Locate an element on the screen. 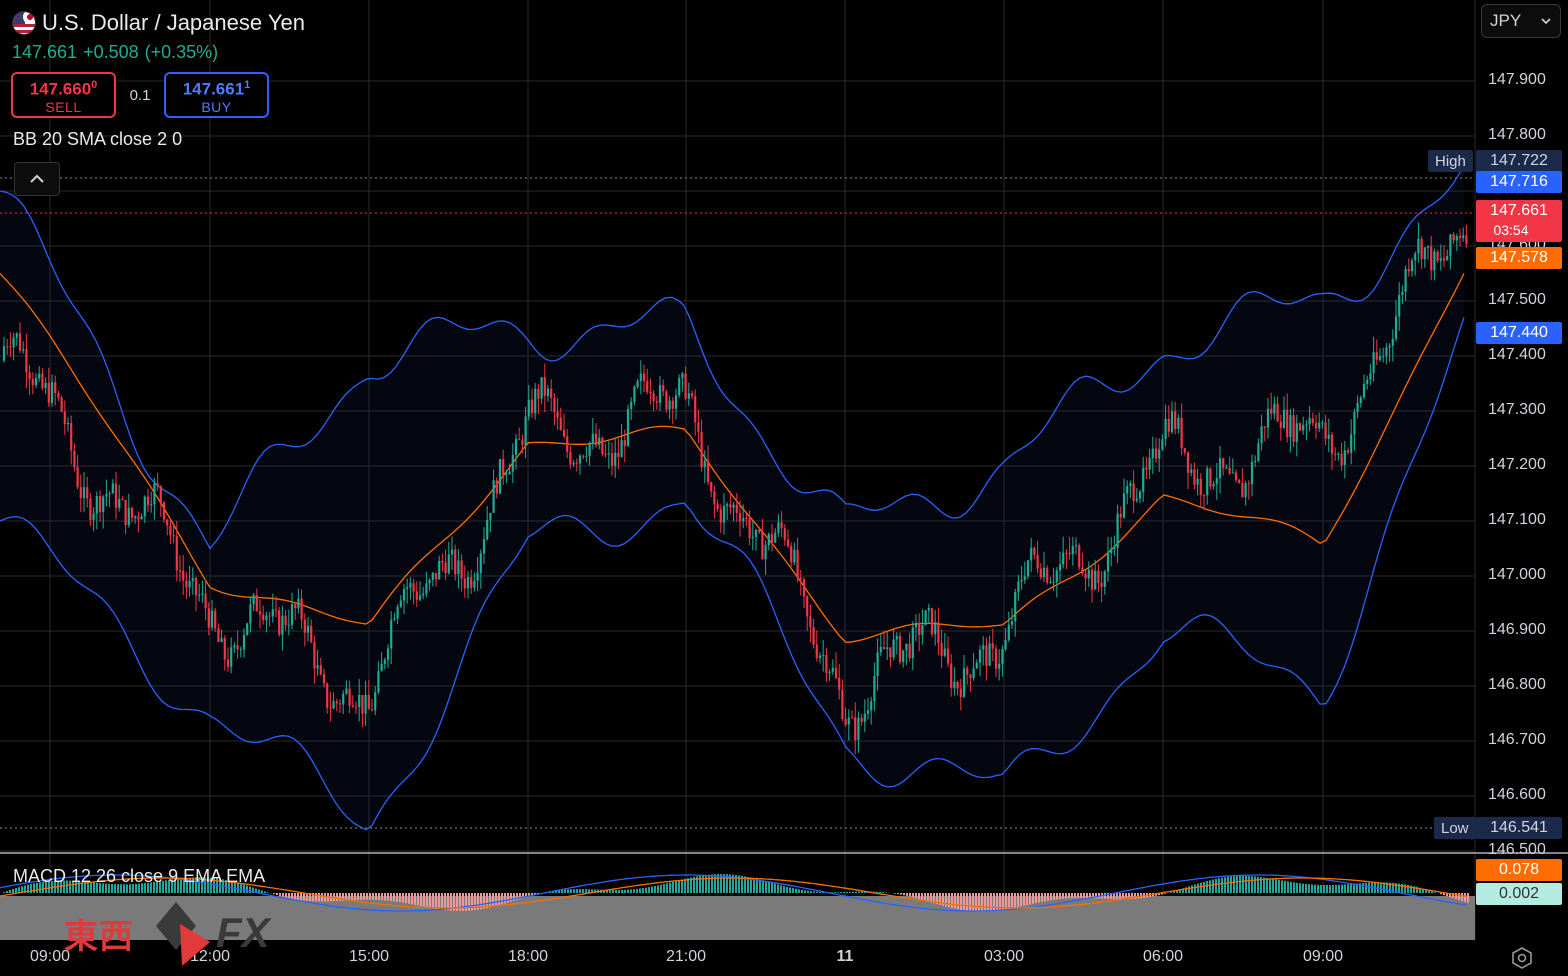  sell-button: 147.6600 SELL is located at coordinates (63, 95).